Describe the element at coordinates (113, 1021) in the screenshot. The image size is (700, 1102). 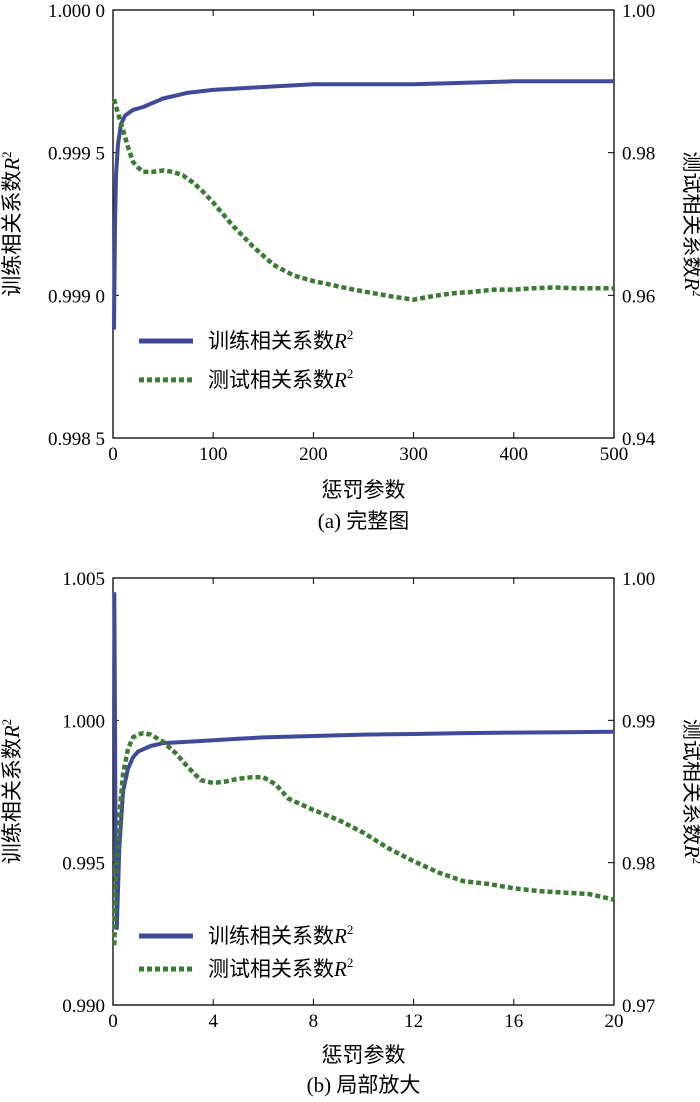
I see `chart2-x-tick-label: 0` at that location.